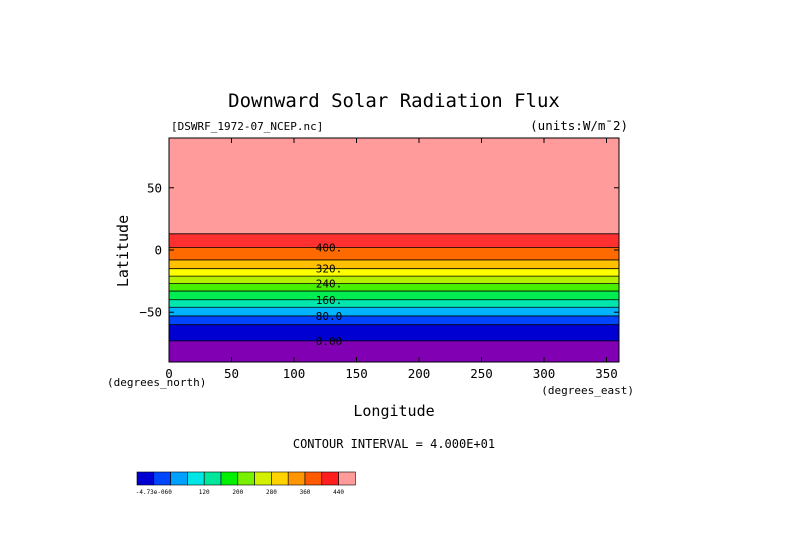 The width and height of the screenshot is (789, 558). I want to click on contour-label: 80.0, so click(329, 316).